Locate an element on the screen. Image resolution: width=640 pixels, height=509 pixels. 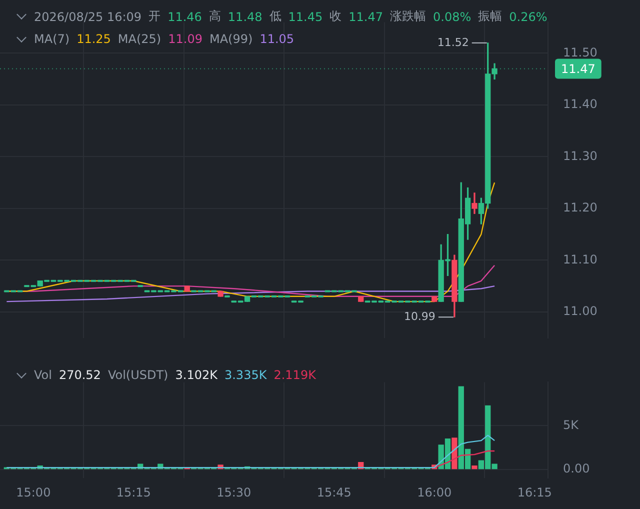
annotation: 2.119K is located at coordinates (295, 375).